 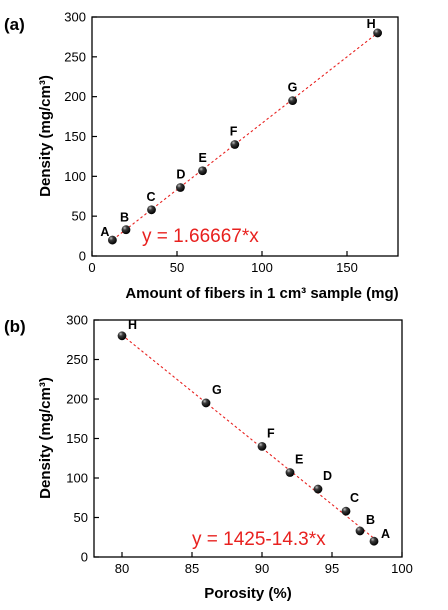 I want to click on x-tick-label: 95, so click(x=332, y=568).